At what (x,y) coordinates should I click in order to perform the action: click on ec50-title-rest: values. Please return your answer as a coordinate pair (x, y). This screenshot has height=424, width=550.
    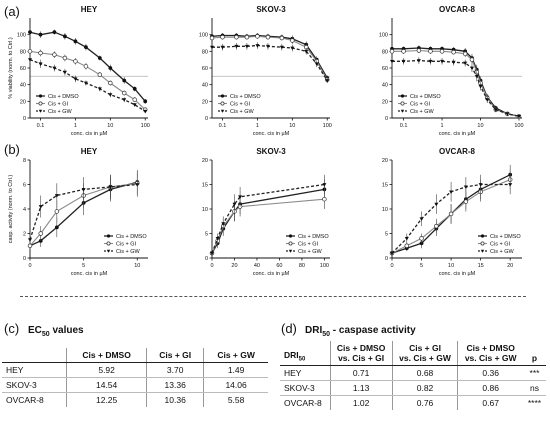
    Looking at the image, I should click on (66, 330).